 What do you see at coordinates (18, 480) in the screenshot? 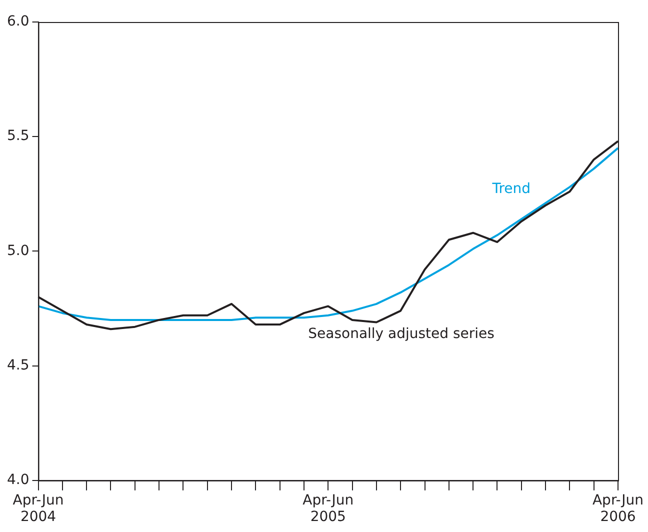
I see `y-tick-label: 4.0` at bounding box center [18, 480].